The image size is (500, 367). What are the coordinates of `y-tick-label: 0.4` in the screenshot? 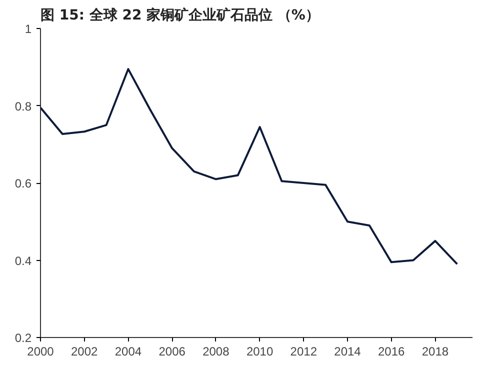 It's located at (23, 261).